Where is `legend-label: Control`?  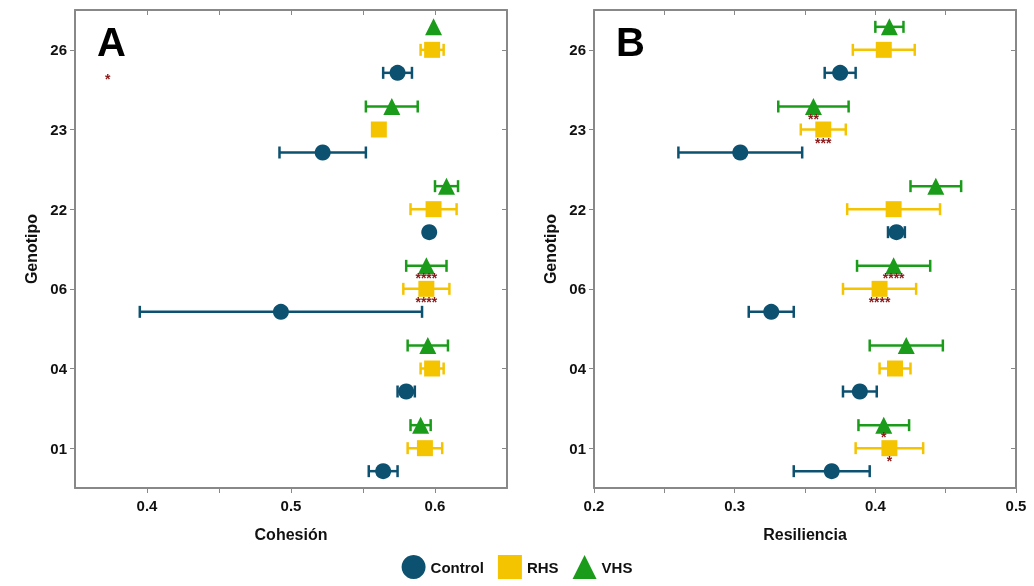 legend-label: Control is located at coordinates (457, 567).